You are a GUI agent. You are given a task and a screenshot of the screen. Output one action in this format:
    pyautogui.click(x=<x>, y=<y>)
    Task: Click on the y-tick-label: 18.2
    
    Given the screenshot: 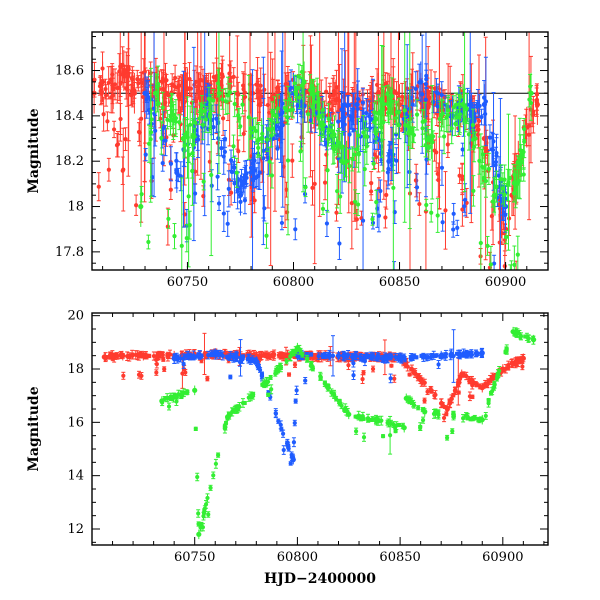 What is the action you would take?
    pyautogui.click(x=69, y=161)
    